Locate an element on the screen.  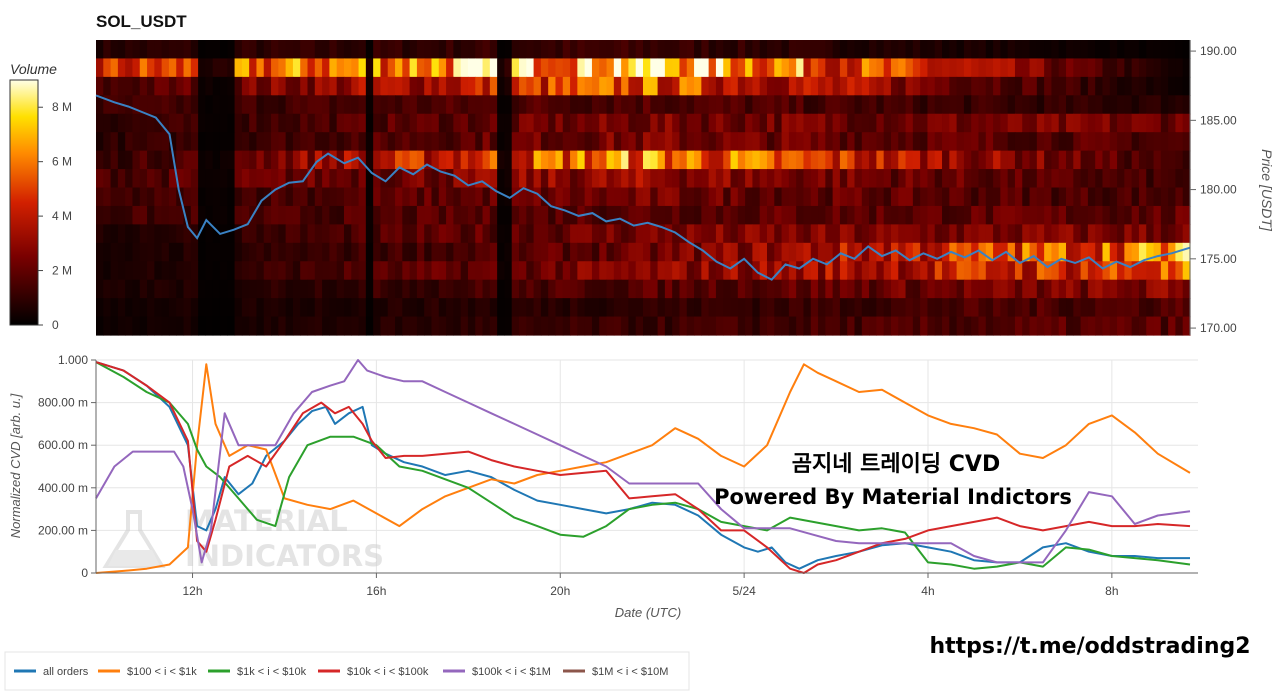
watermark-logo: MATERIAL INDICATORS is located at coordinates (243, 538).